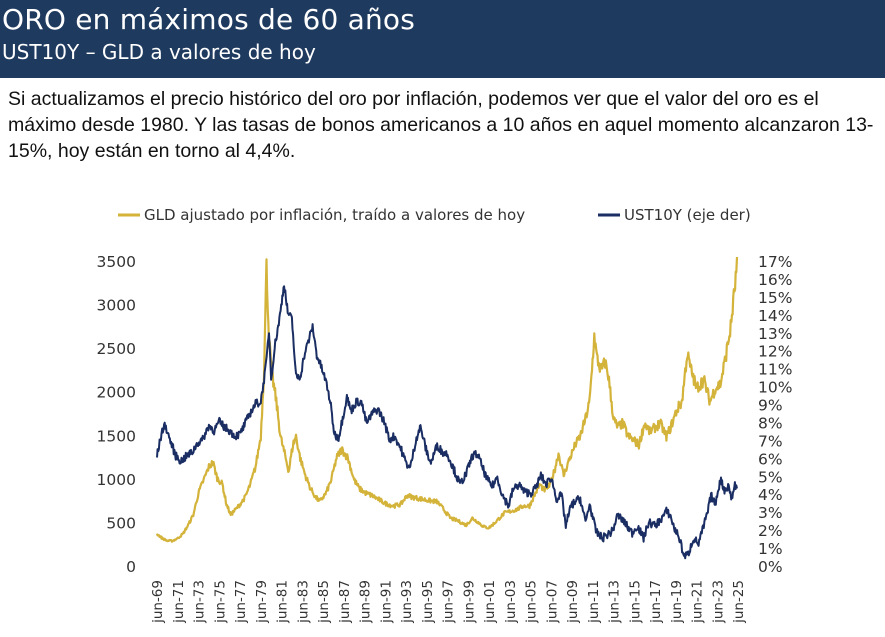 This screenshot has width=885, height=637. Describe the element at coordinates (209, 19) in the screenshot. I see `slide-title: ORO en máximos de 60 años` at that location.